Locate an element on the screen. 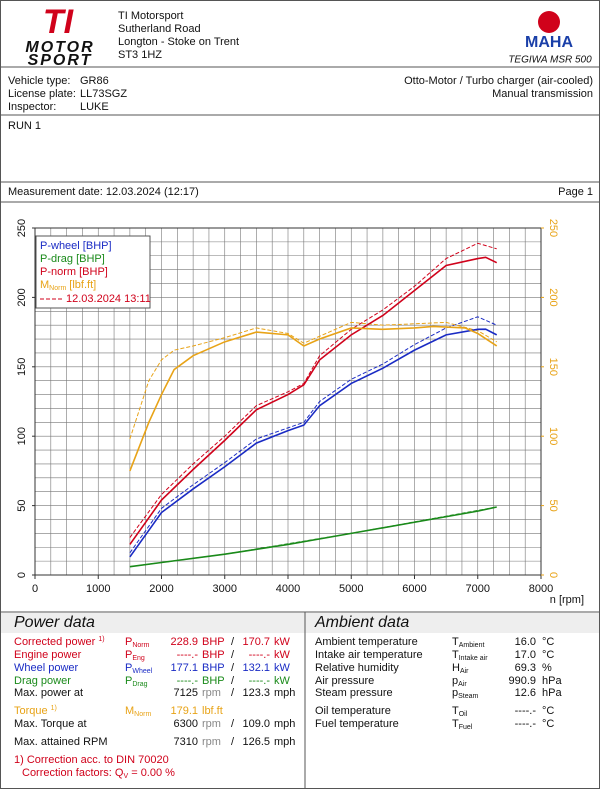  symbol: MNorm is located at coordinates (138, 711).